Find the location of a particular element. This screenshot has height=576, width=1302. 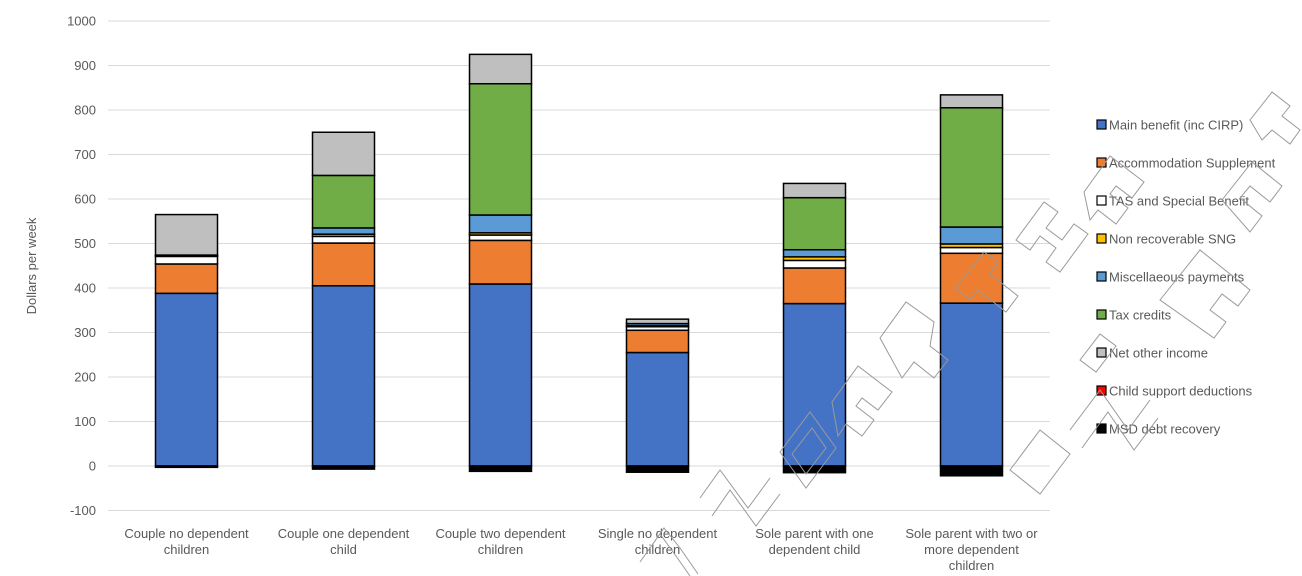

y-tick-label: 0 is located at coordinates (92, 466).